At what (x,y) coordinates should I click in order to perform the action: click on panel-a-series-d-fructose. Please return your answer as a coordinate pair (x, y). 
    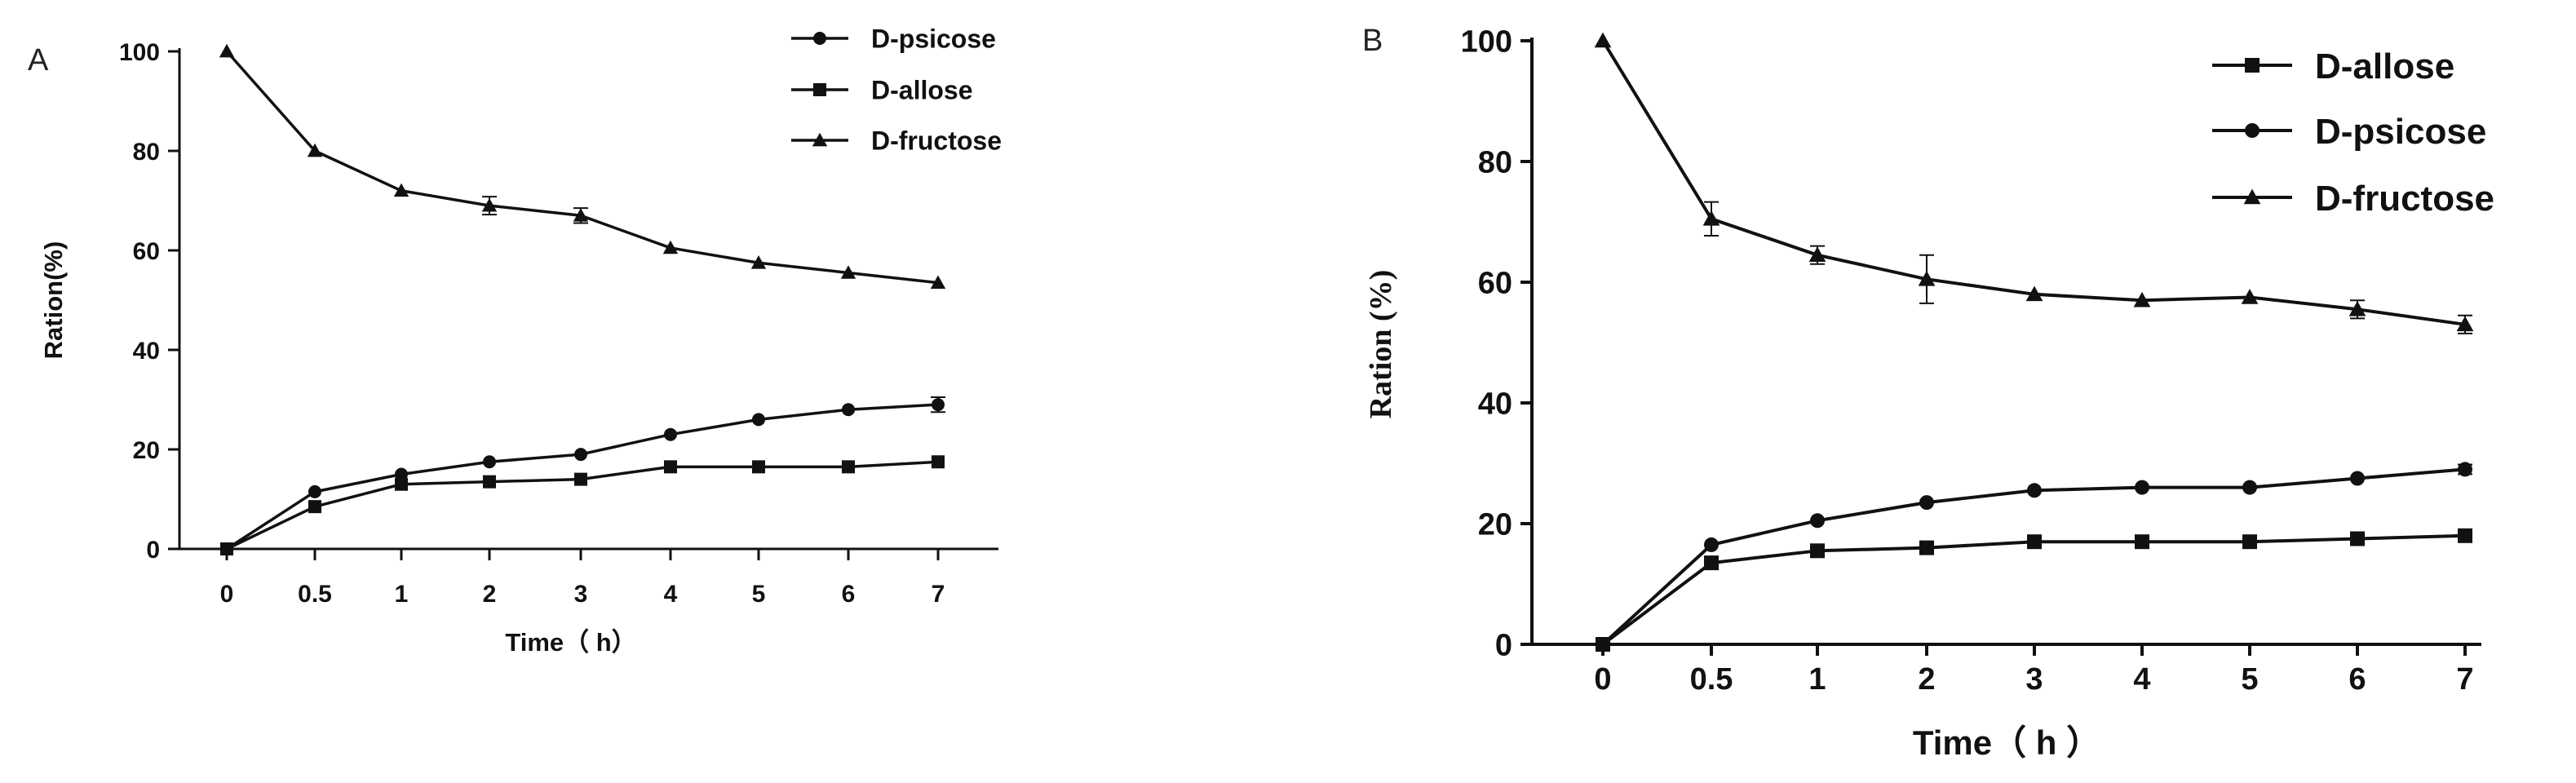
    Looking at the image, I should click on (582, 166).